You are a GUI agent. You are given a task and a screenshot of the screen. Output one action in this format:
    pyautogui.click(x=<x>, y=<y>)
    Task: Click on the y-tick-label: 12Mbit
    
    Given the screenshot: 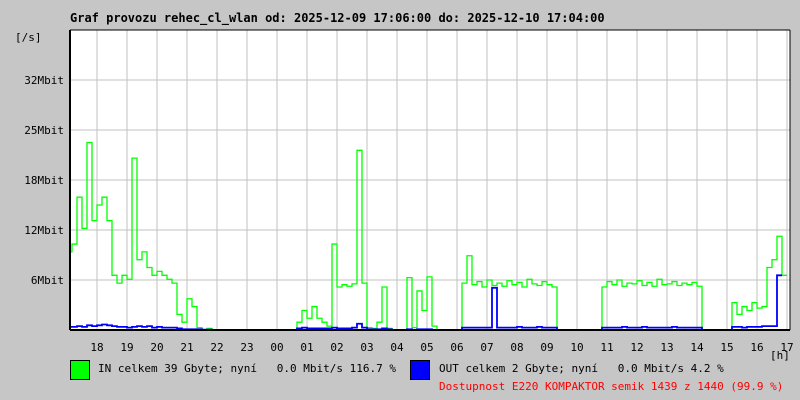 What is the action you would take?
    pyautogui.click(x=44, y=230)
    